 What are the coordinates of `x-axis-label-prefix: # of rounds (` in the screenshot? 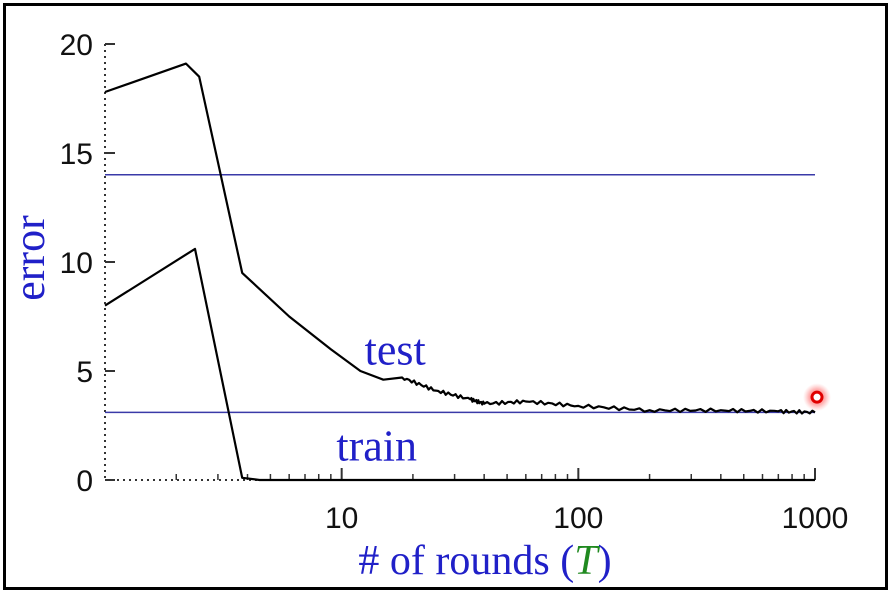 It's located at (466, 561).